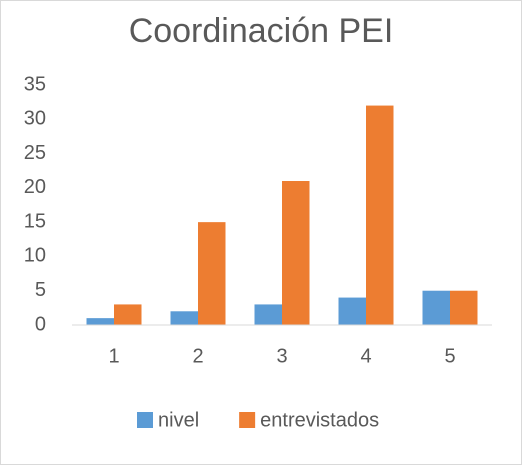 The width and height of the screenshot is (522, 465). Describe the element at coordinates (365, 356) in the screenshot. I see `x-tick-label: 4` at that location.